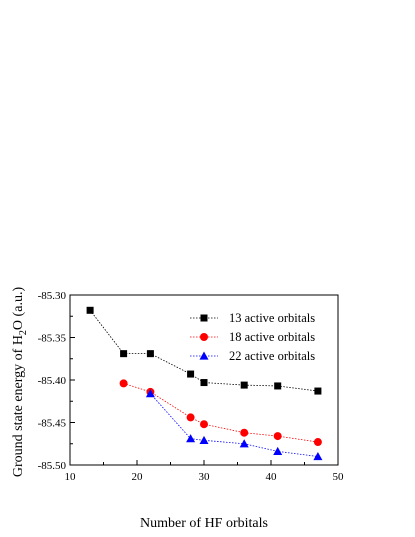 This screenshot has width=415, height=537. Describe the element at coordinates (52, 424) in the screenshot. I see `y-tick-label: -85.45` at that location.